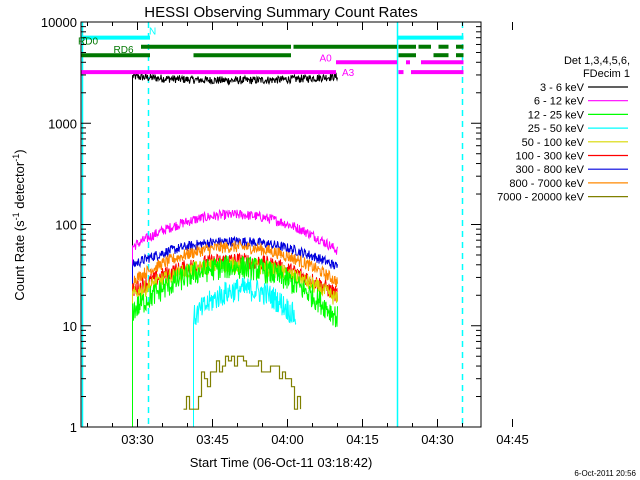  Describe the element at coordinates (152, 32) in the screenshot. I see `flag-label: N` at that location.